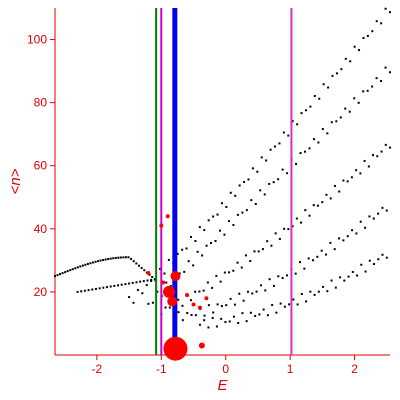  What do you see at coordinates (37, 40) in the screenshot?
I see `y-tick-label: 100` at bounding box center [37, 40].